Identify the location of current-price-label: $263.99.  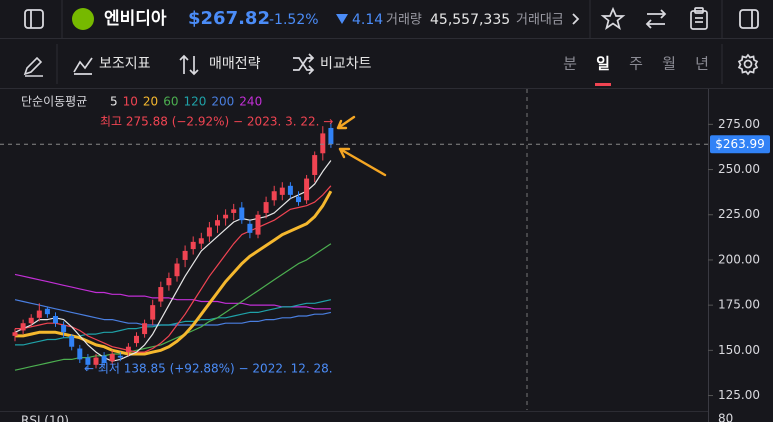
(740, 144).